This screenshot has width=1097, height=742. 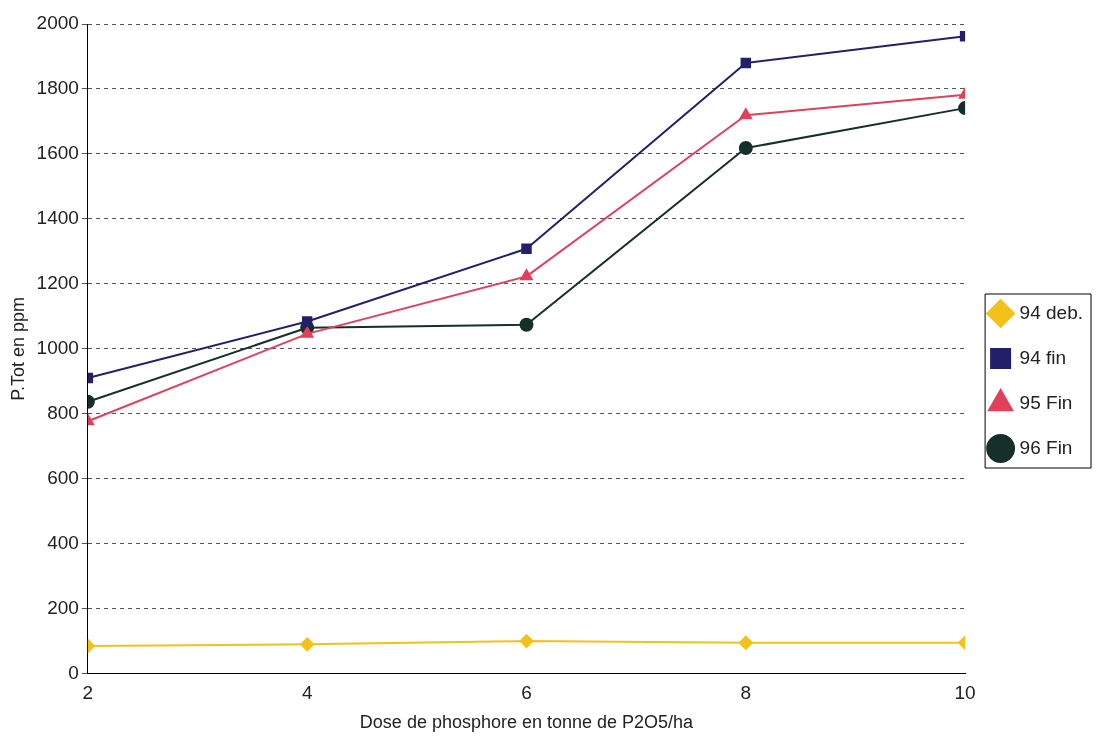 What do you see at coordinates (57, 153) in the screenshot?
I see `y-tick-label: 1600` at bounding box center [57, 153].